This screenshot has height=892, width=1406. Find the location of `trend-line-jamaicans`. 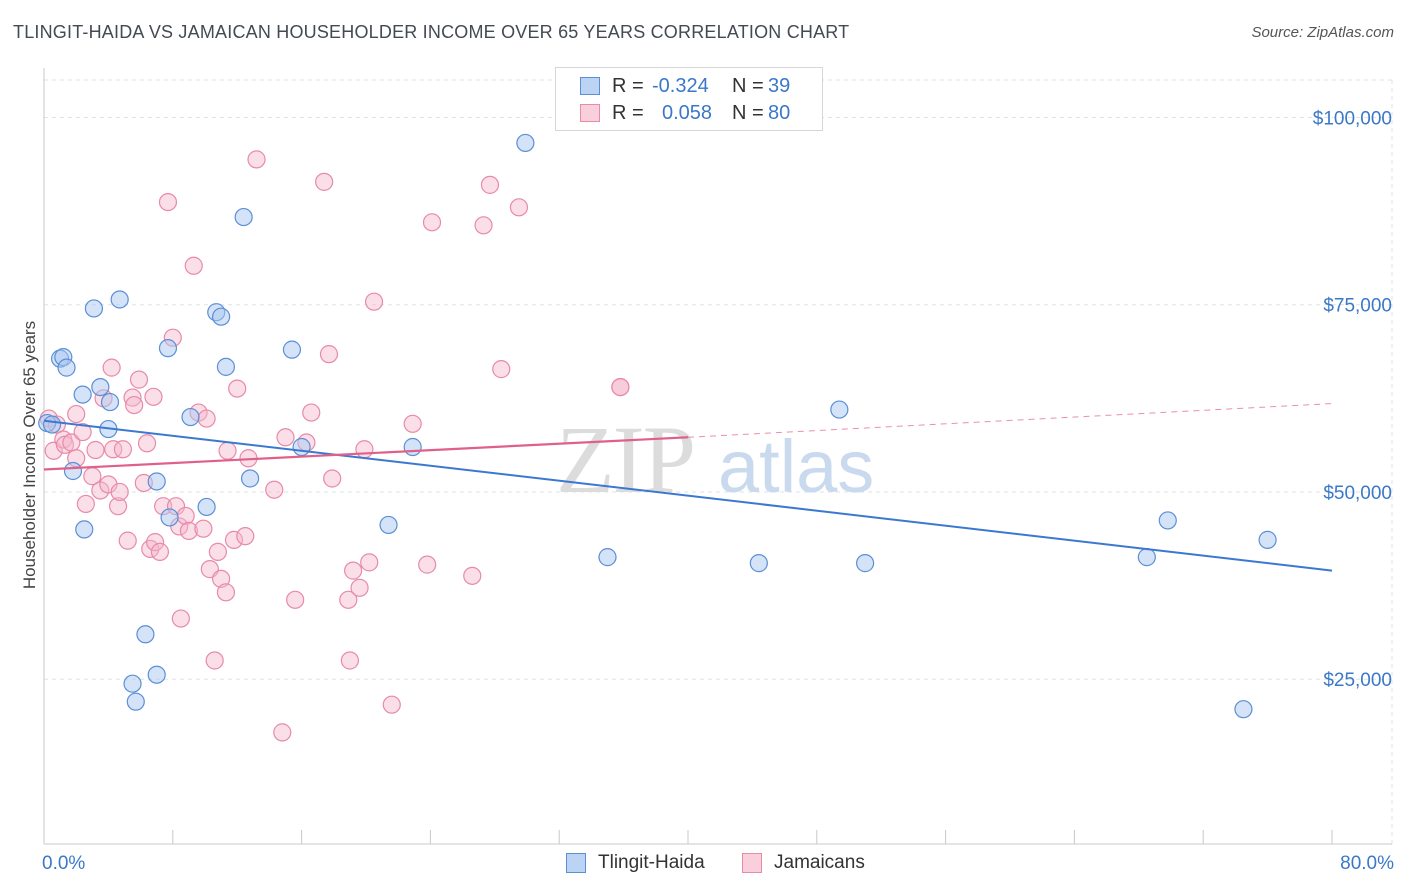

trend-line-jamaicans is located at coordinates (366, 453).